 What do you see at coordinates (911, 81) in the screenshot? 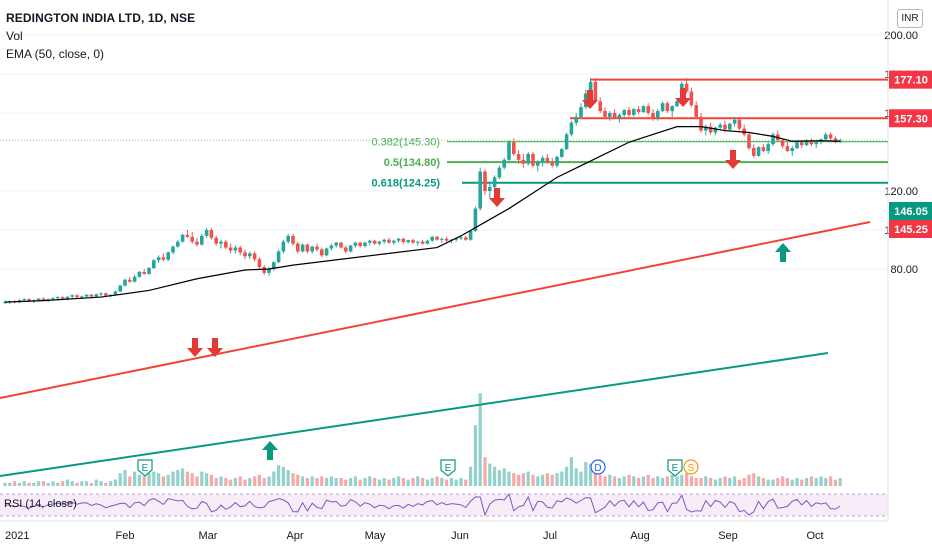
I see `price-label-text: 177.10` at bounding box center [911, 81].